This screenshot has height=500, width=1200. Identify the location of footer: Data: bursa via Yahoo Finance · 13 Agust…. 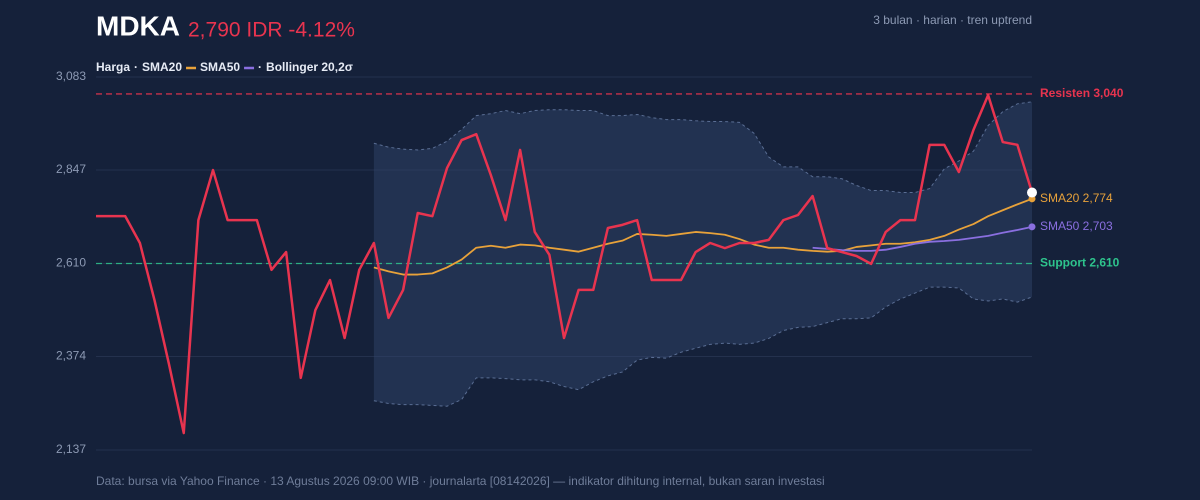
(460, 481).